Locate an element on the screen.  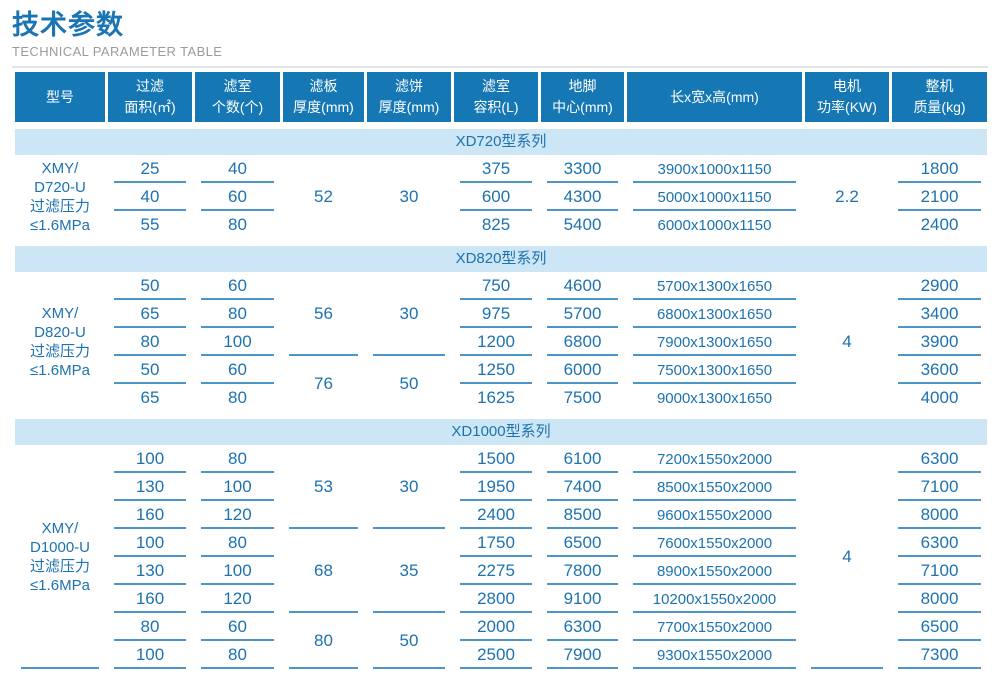
table-row: 100 80 2500 7900 9300x1550x2000 7300 is located at coordinates (501, 655).